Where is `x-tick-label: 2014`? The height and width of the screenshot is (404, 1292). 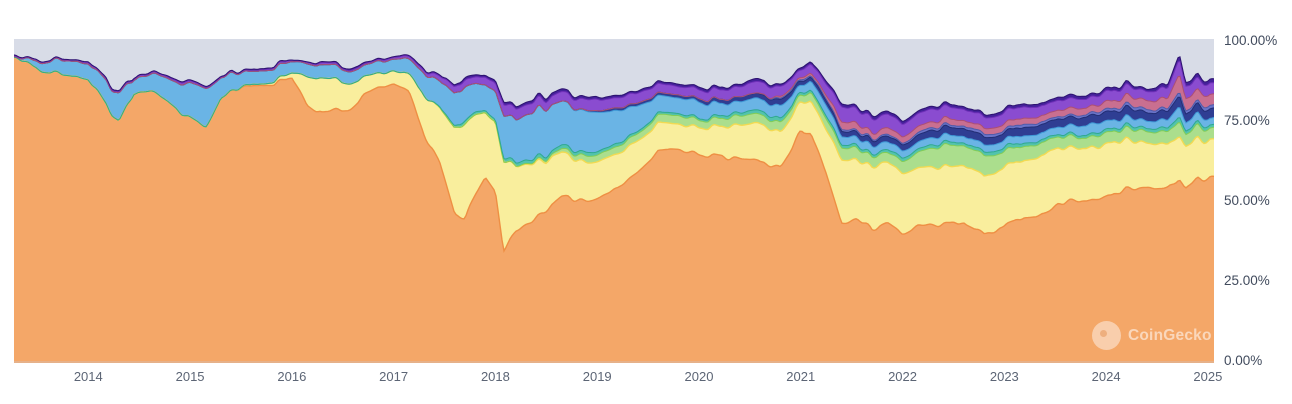
x-tick-label: 2014 is located at coordinates (88, 376).